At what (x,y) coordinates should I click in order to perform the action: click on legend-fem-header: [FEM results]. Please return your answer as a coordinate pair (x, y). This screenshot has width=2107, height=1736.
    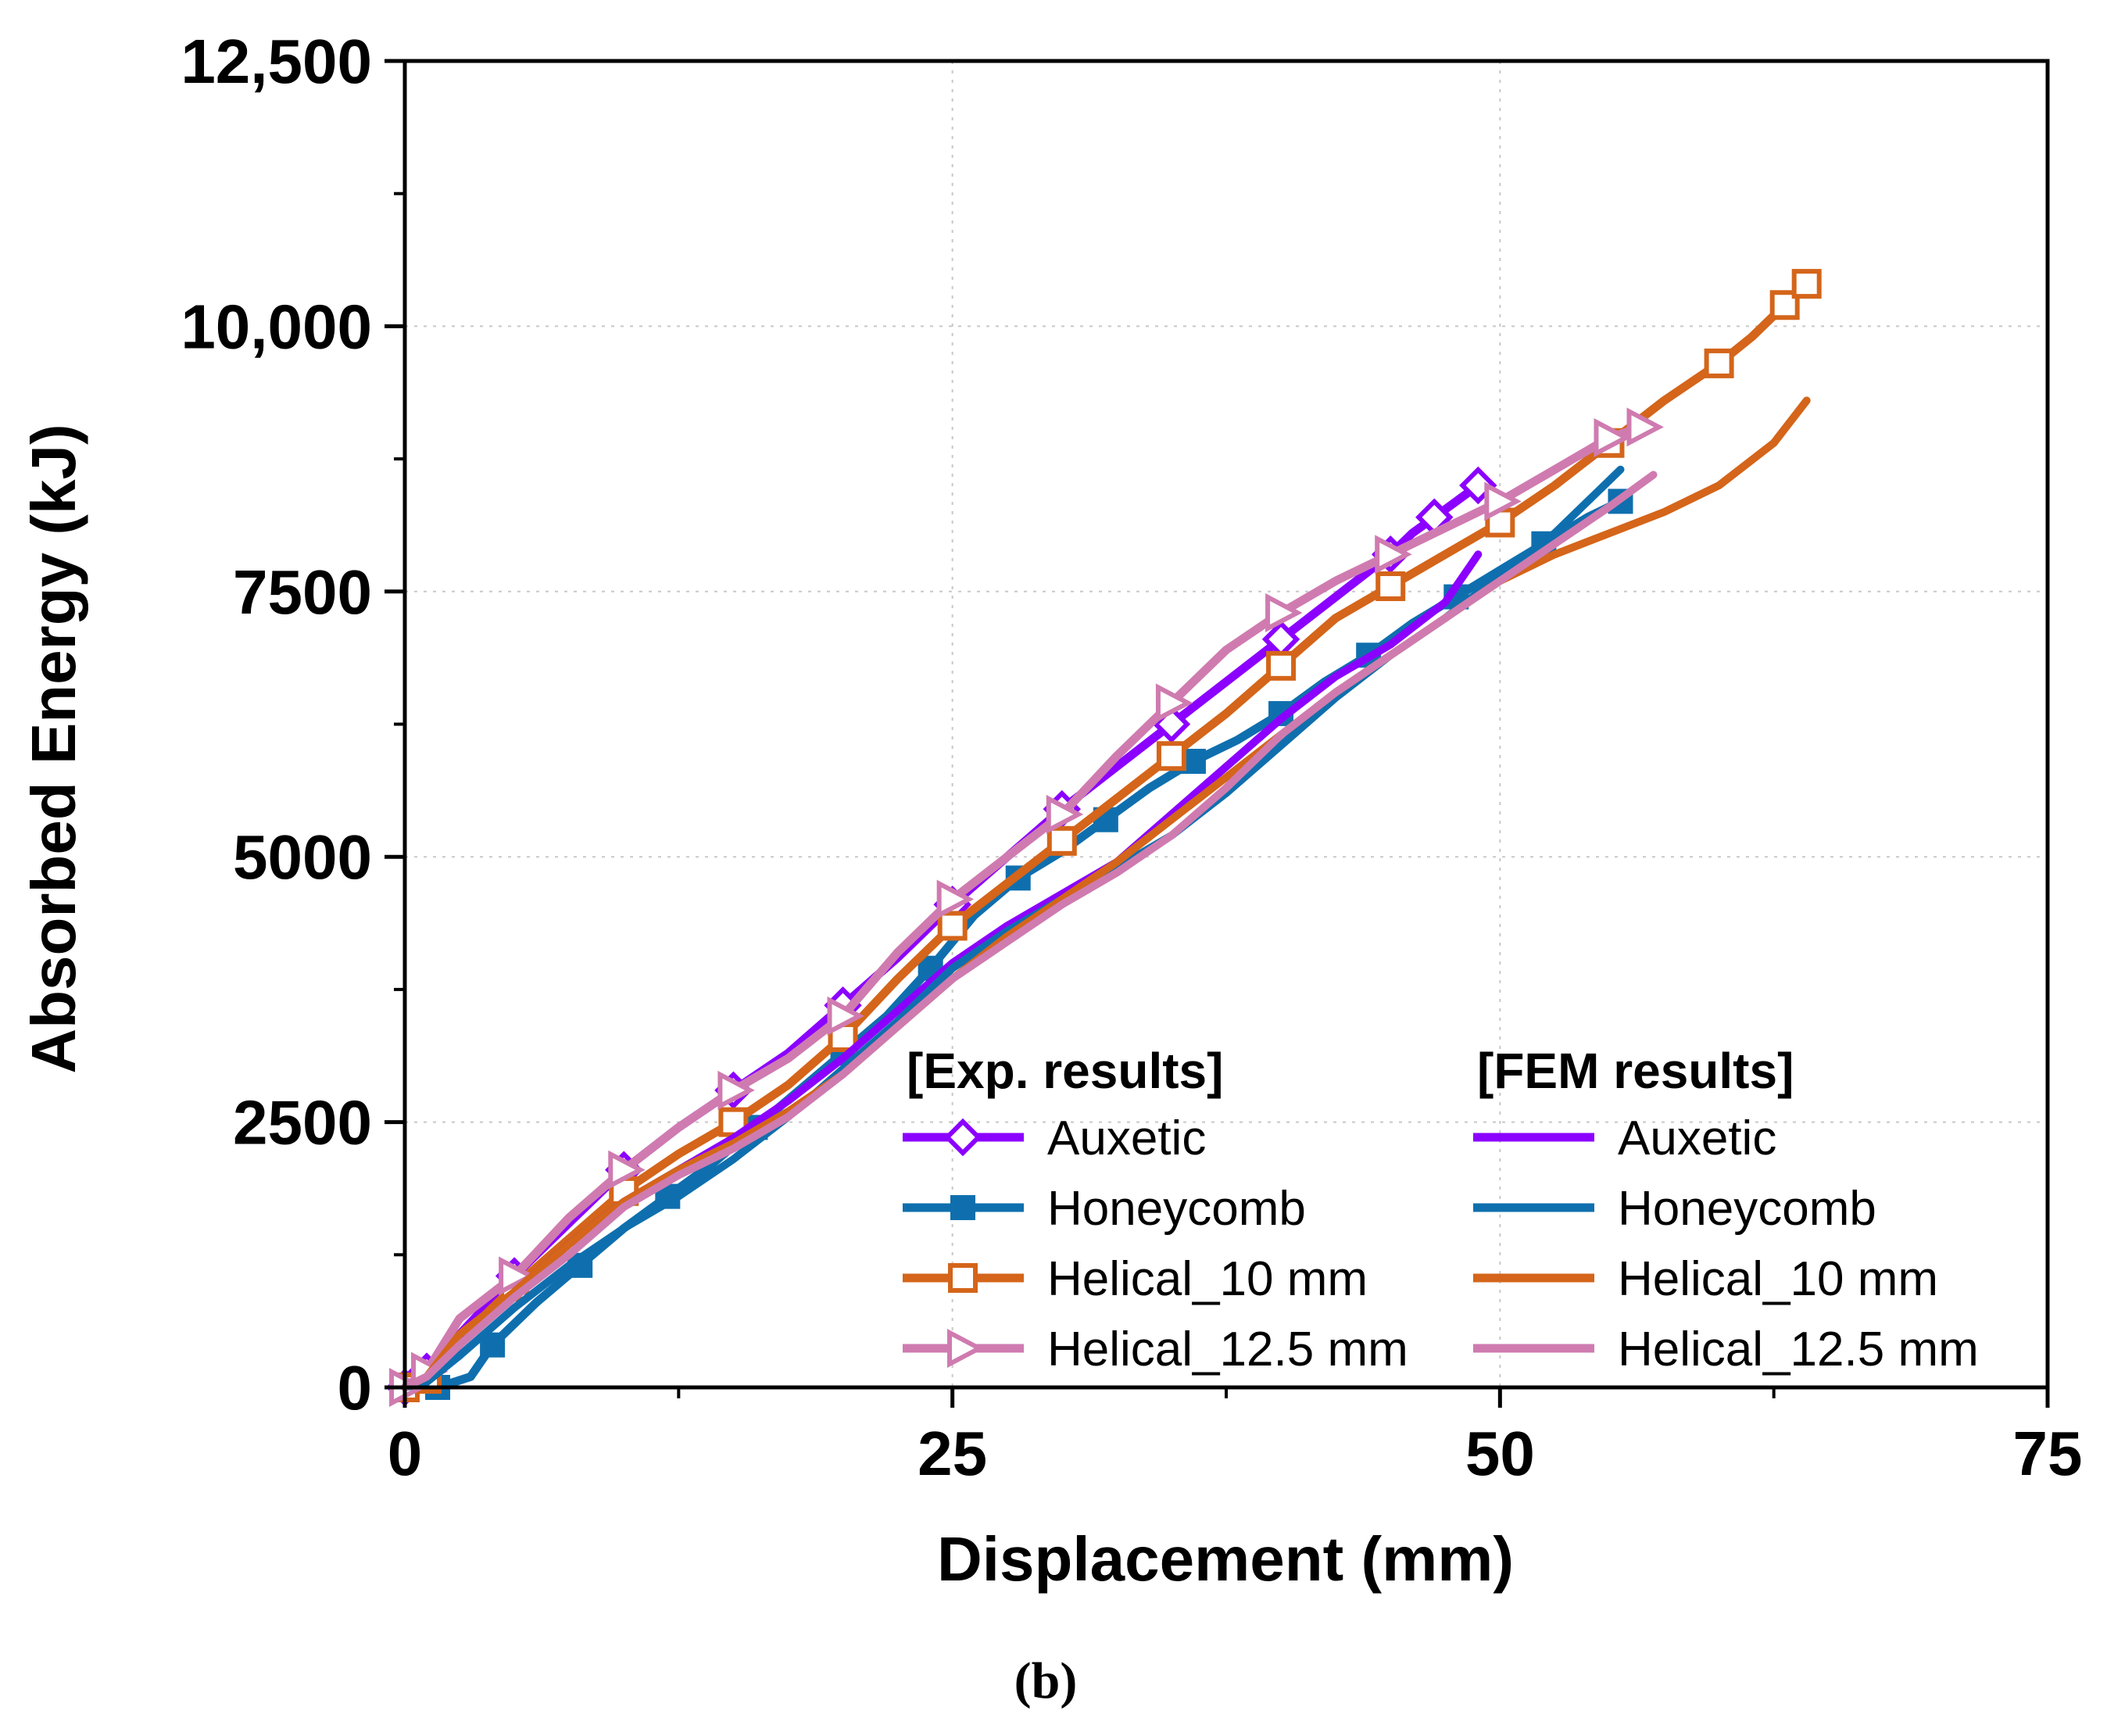
    Looking at the image, I should click on (1635, 1071).